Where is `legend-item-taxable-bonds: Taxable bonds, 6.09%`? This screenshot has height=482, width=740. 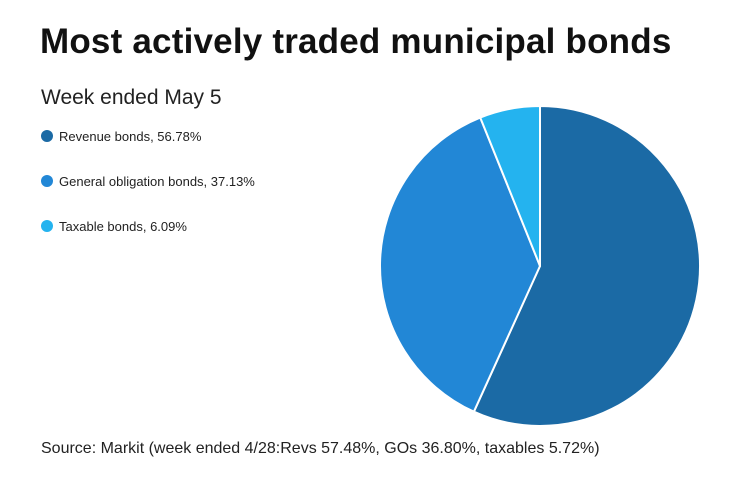
legend-item-taxable-bonds: Taxable bonds, 6.09% is located at coordinates (148, 226).